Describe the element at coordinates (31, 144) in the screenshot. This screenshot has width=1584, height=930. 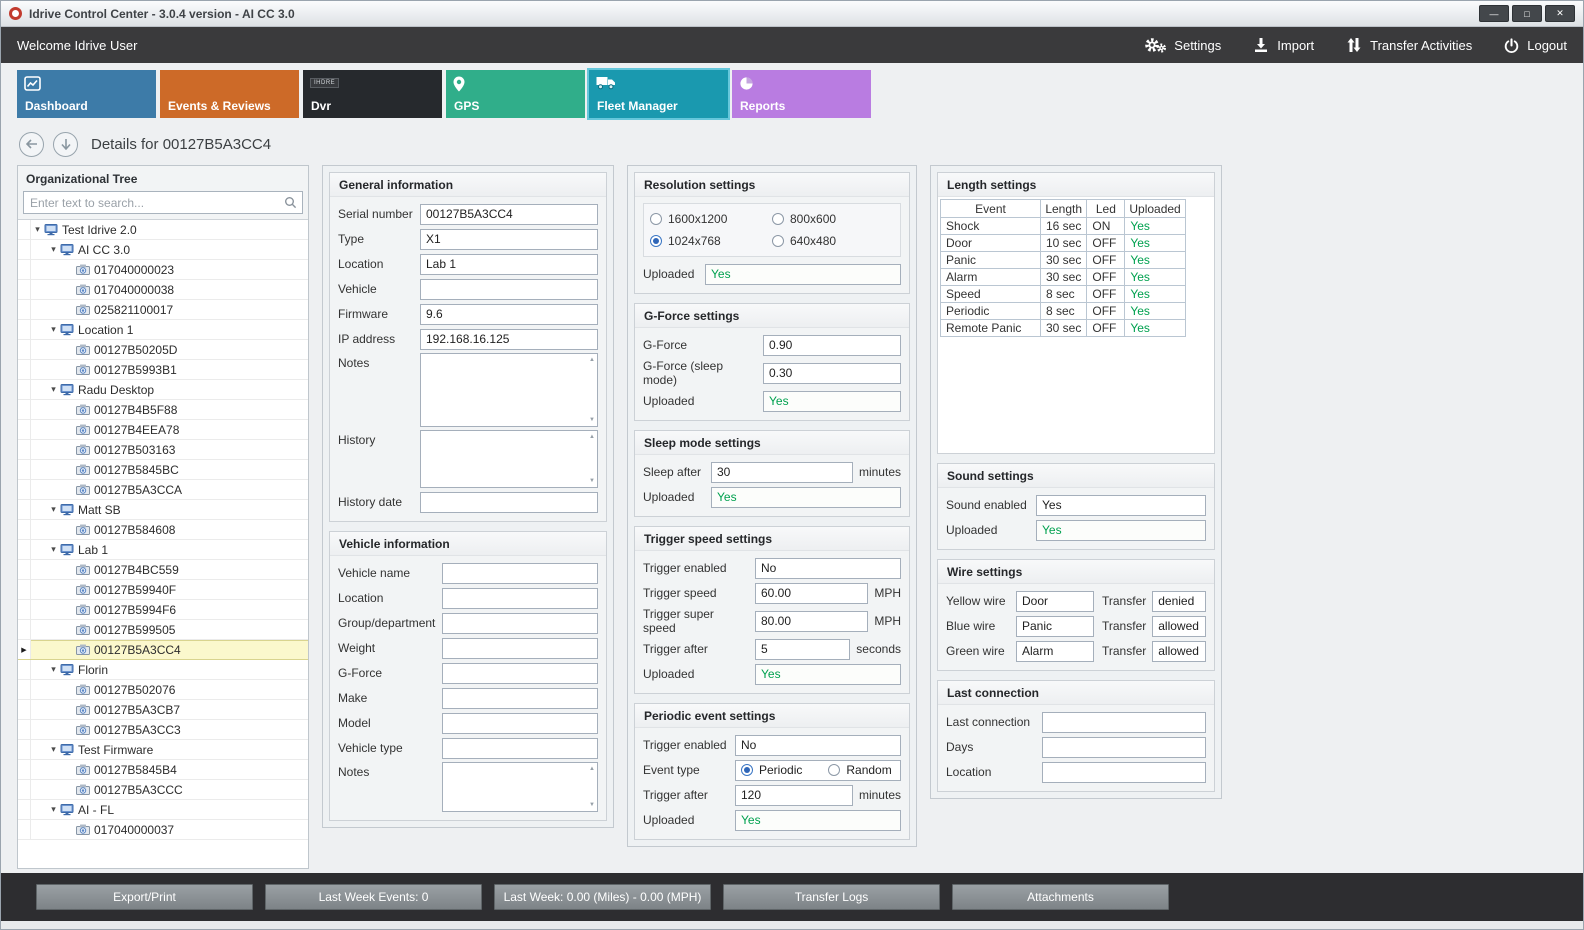
I see `back-button` at that location.